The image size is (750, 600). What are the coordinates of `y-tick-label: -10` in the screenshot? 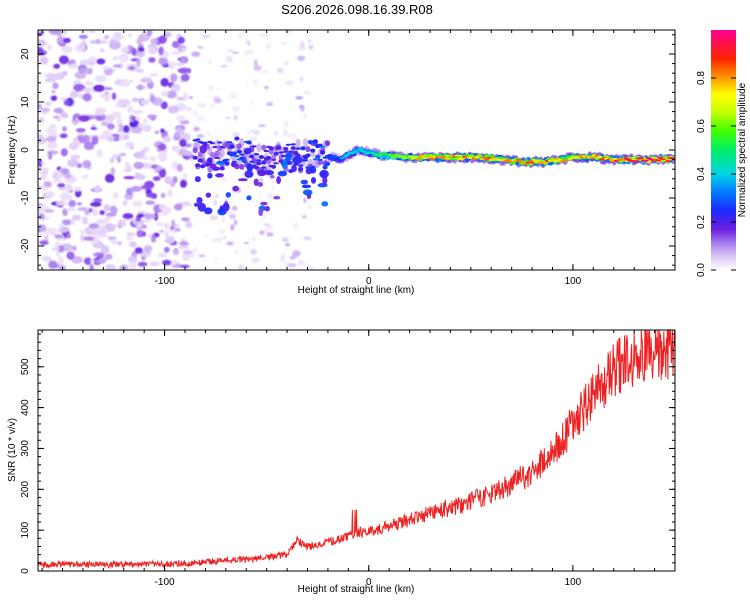 It's located at (25, 197).